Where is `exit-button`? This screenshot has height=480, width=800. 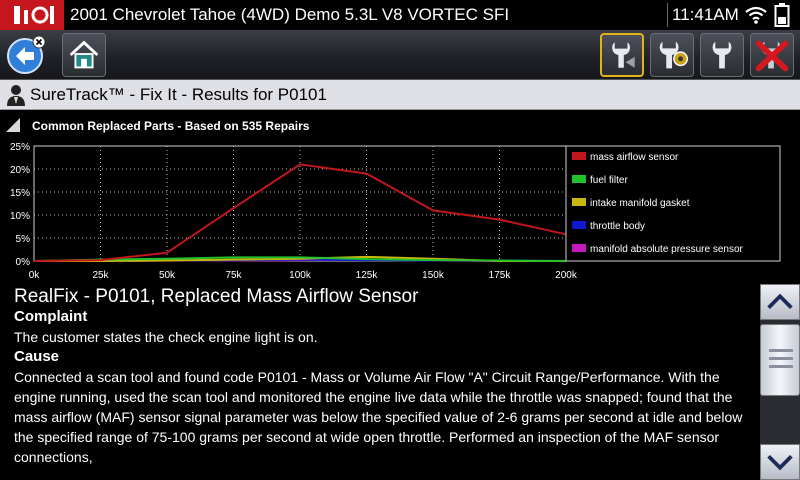 exit-button is located at coordinates (772, 55).